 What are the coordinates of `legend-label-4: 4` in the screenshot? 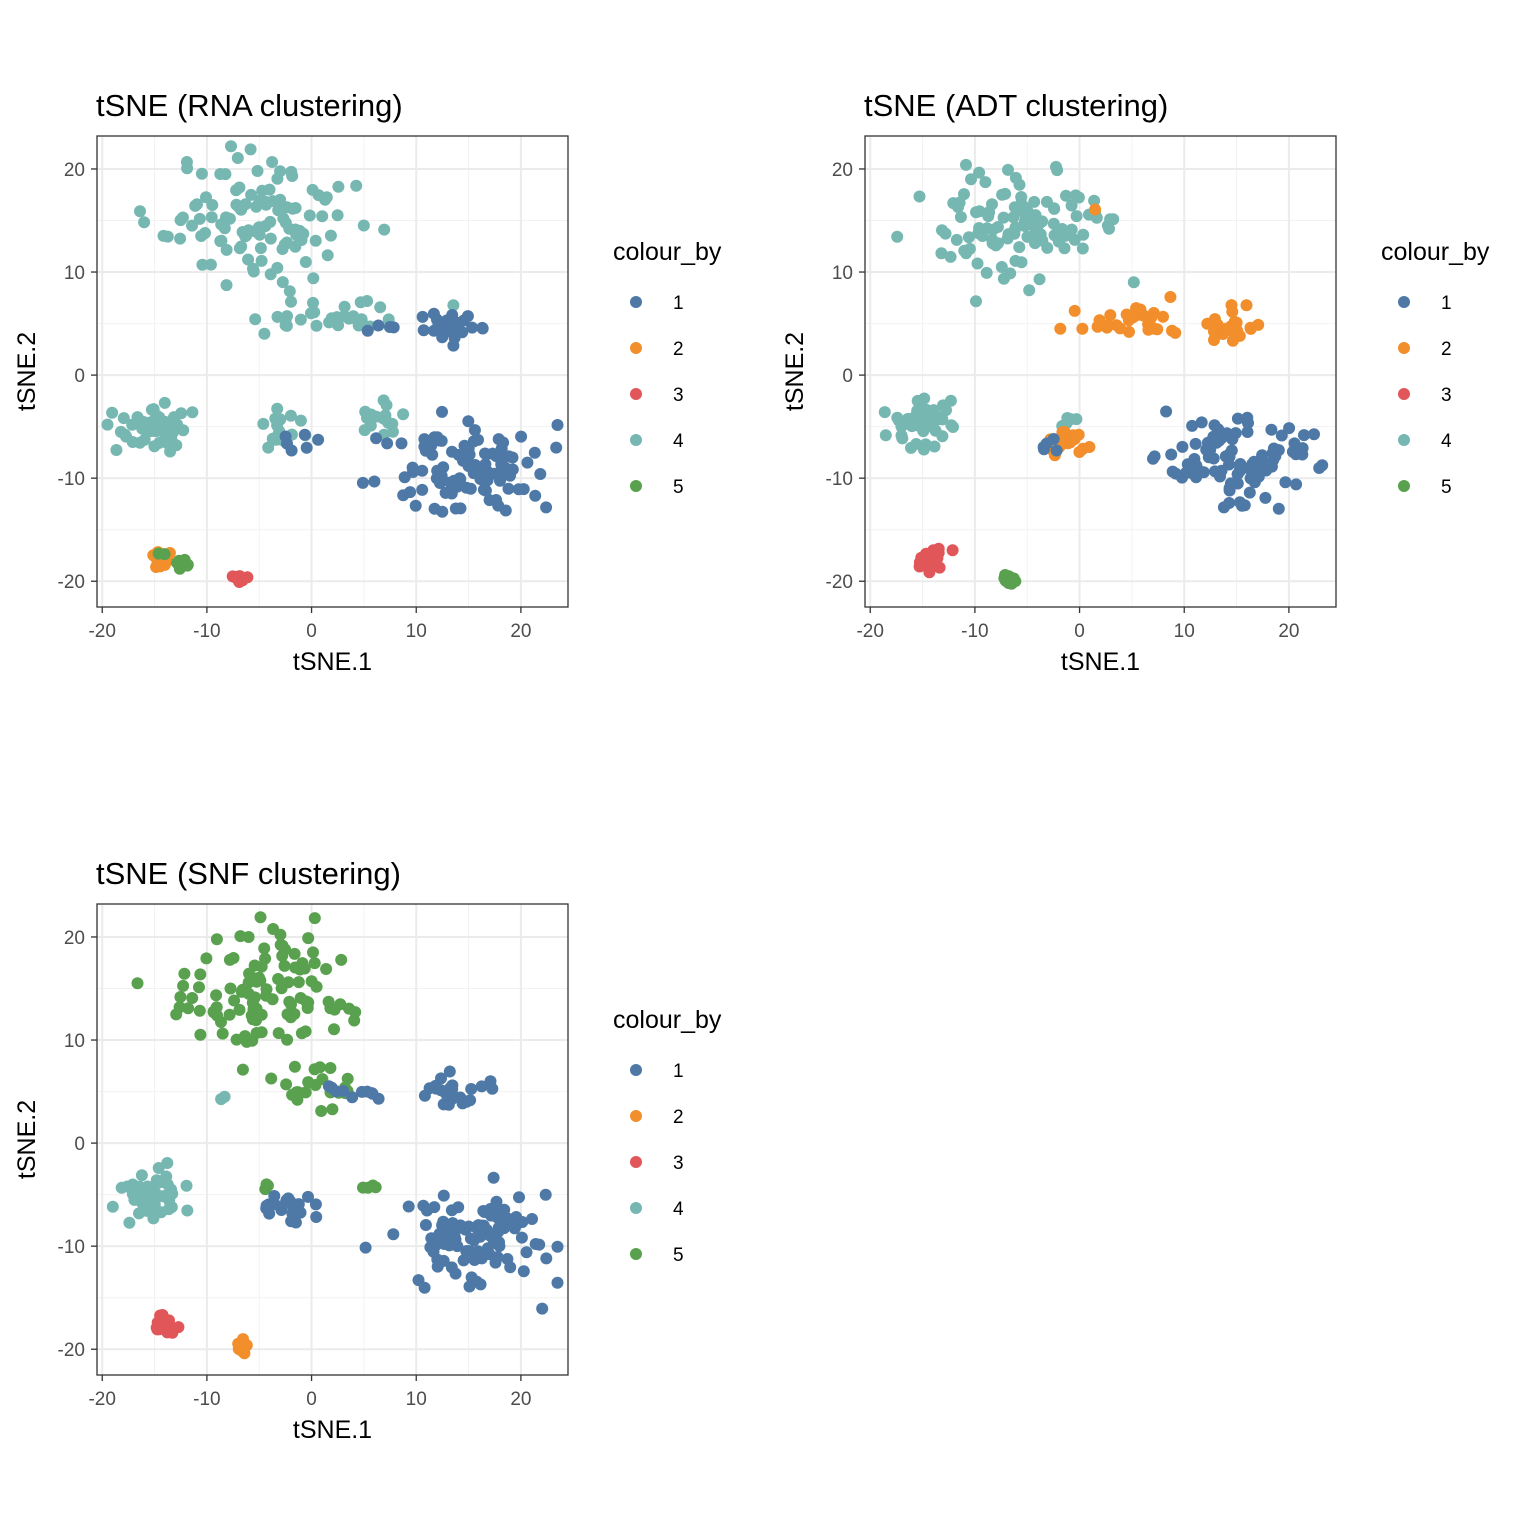 It's located at (678, 1209).